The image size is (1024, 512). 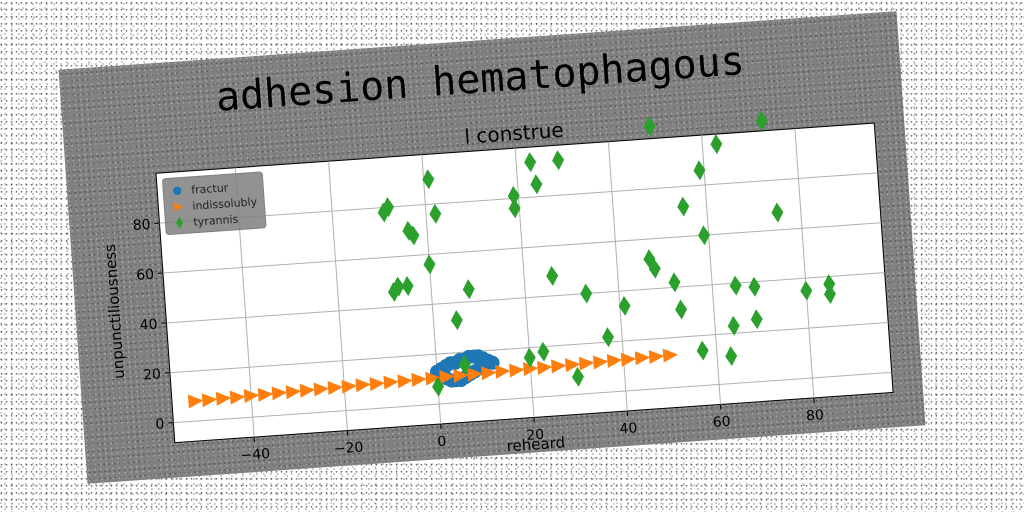 What do you see at coordinates (255, 455) in the screenshot?
I see `x-tick-label: −40` at bounding box center [255, 455].